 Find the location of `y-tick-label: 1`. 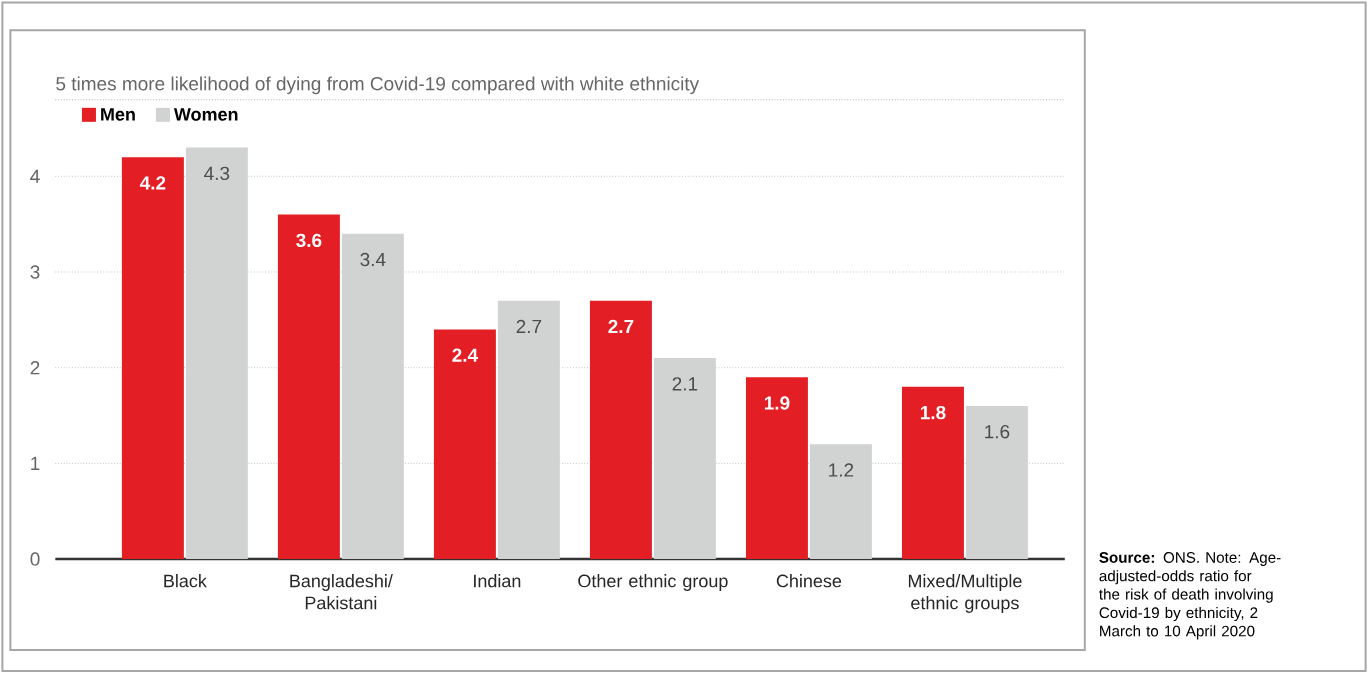

y-tick-label: 1 is located at coordinates (35, 463).